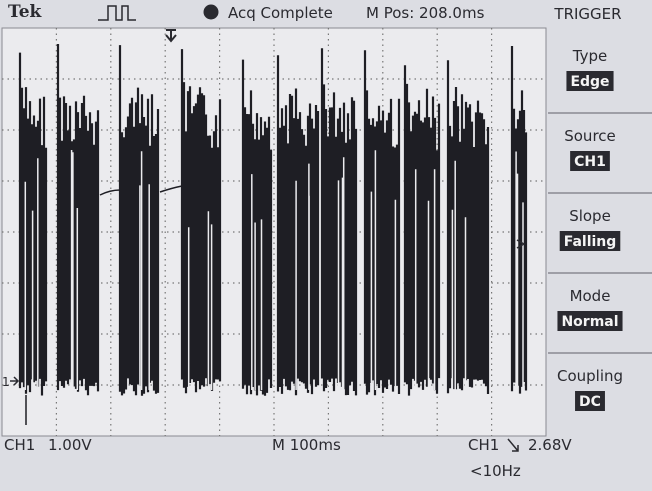 The width and height of the screenshot is (652, 491). Describe the element at coordinates (513, 445) in the screenshot. I see `slope-icon` at that location.